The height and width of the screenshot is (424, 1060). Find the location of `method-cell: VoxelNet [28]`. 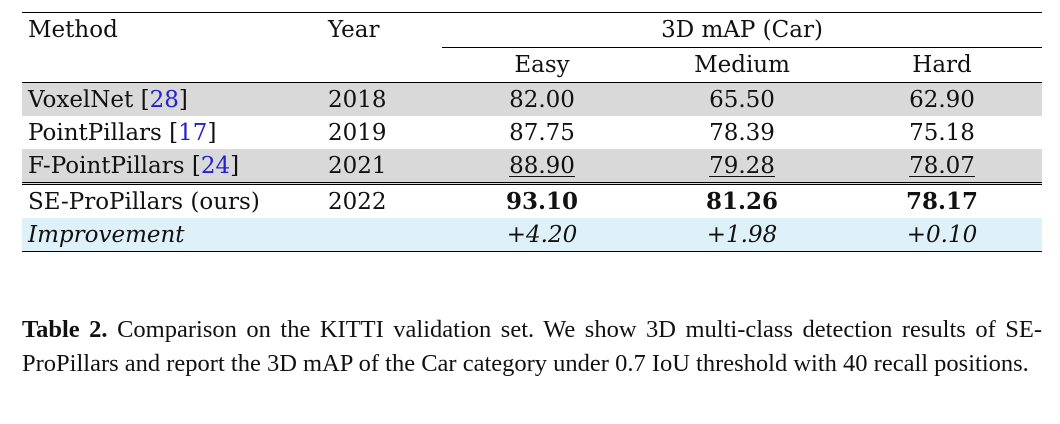

method-cell: VoxelNet [28] is located at coordinates (172, 99).